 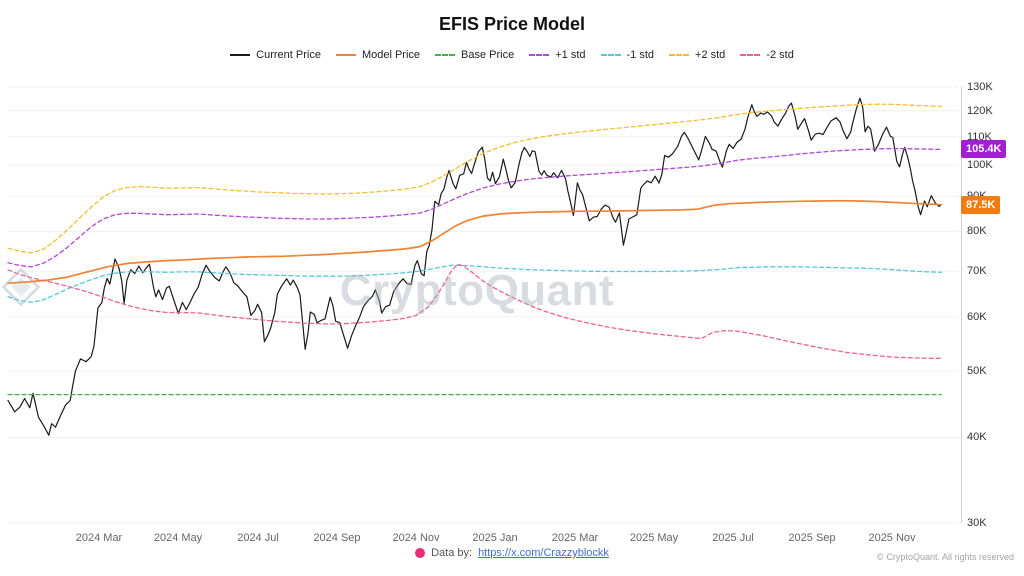 What do you see at coordinates (977, 523) in the screenshot?
I see `y-axis-tick-label-30K: 30K` at bounding box center [977, 523].